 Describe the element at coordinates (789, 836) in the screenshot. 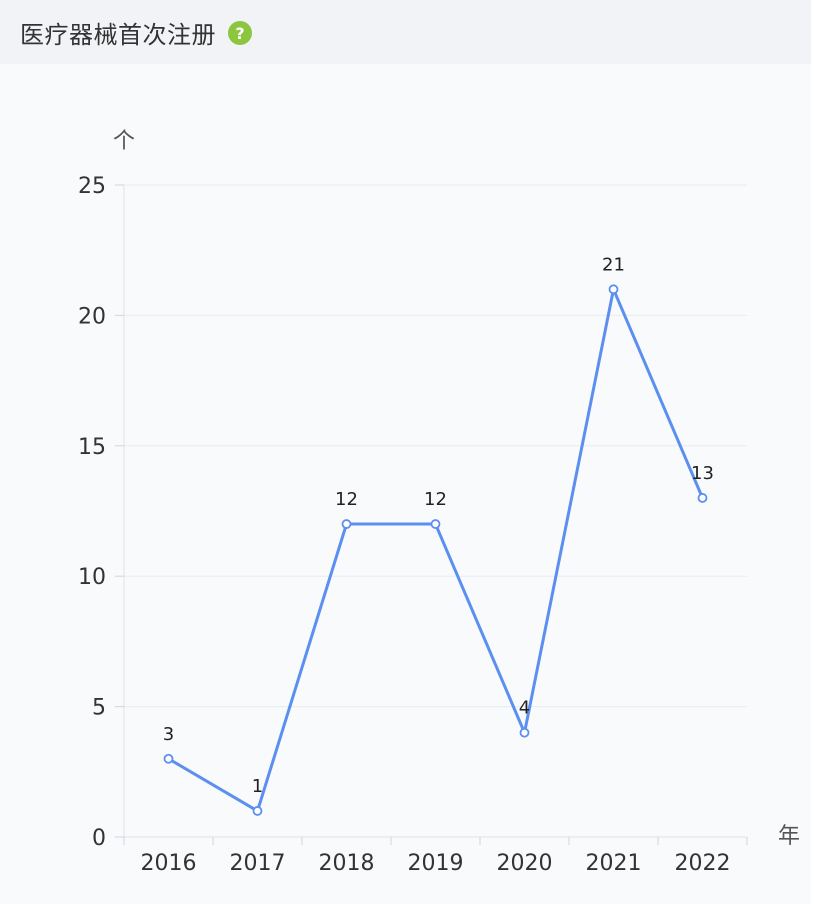

I see `x-axis-unit: 年` at that location.